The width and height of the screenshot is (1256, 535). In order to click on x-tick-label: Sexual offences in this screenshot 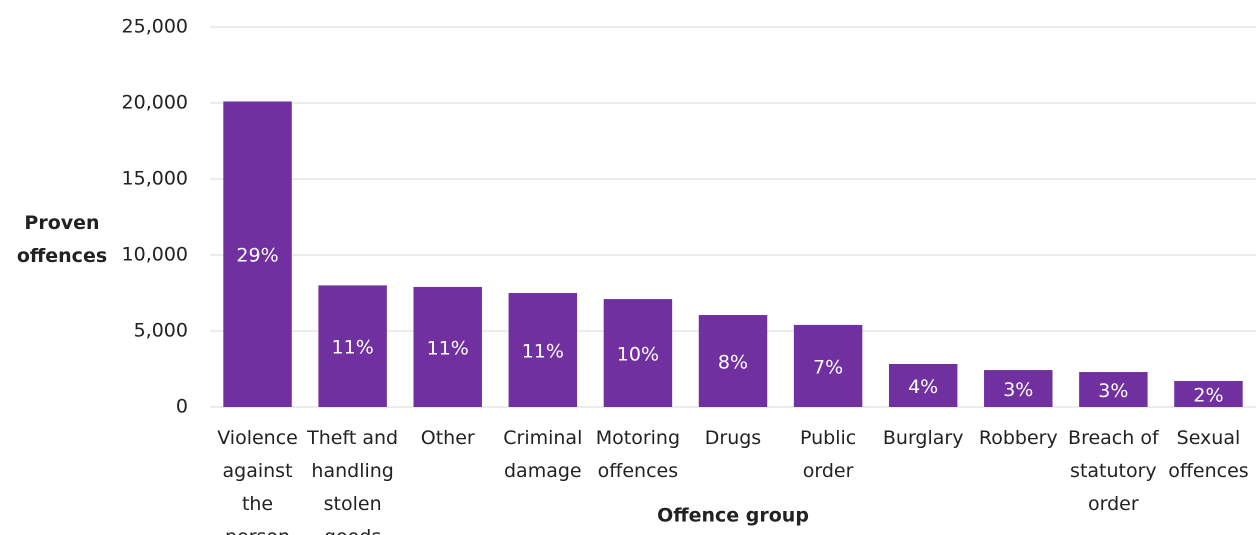, I will do `click(1208, 454)`.